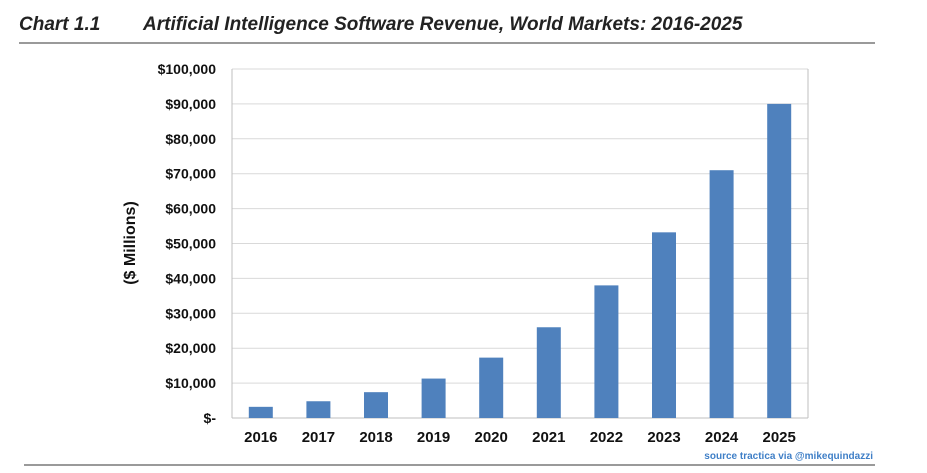 Image resolution: width=927 pixels, height=473 pixels. What do you see at coordinates (779, 261) in the screenshot?
I see `bar-2025` at bounding box center [779, 261].